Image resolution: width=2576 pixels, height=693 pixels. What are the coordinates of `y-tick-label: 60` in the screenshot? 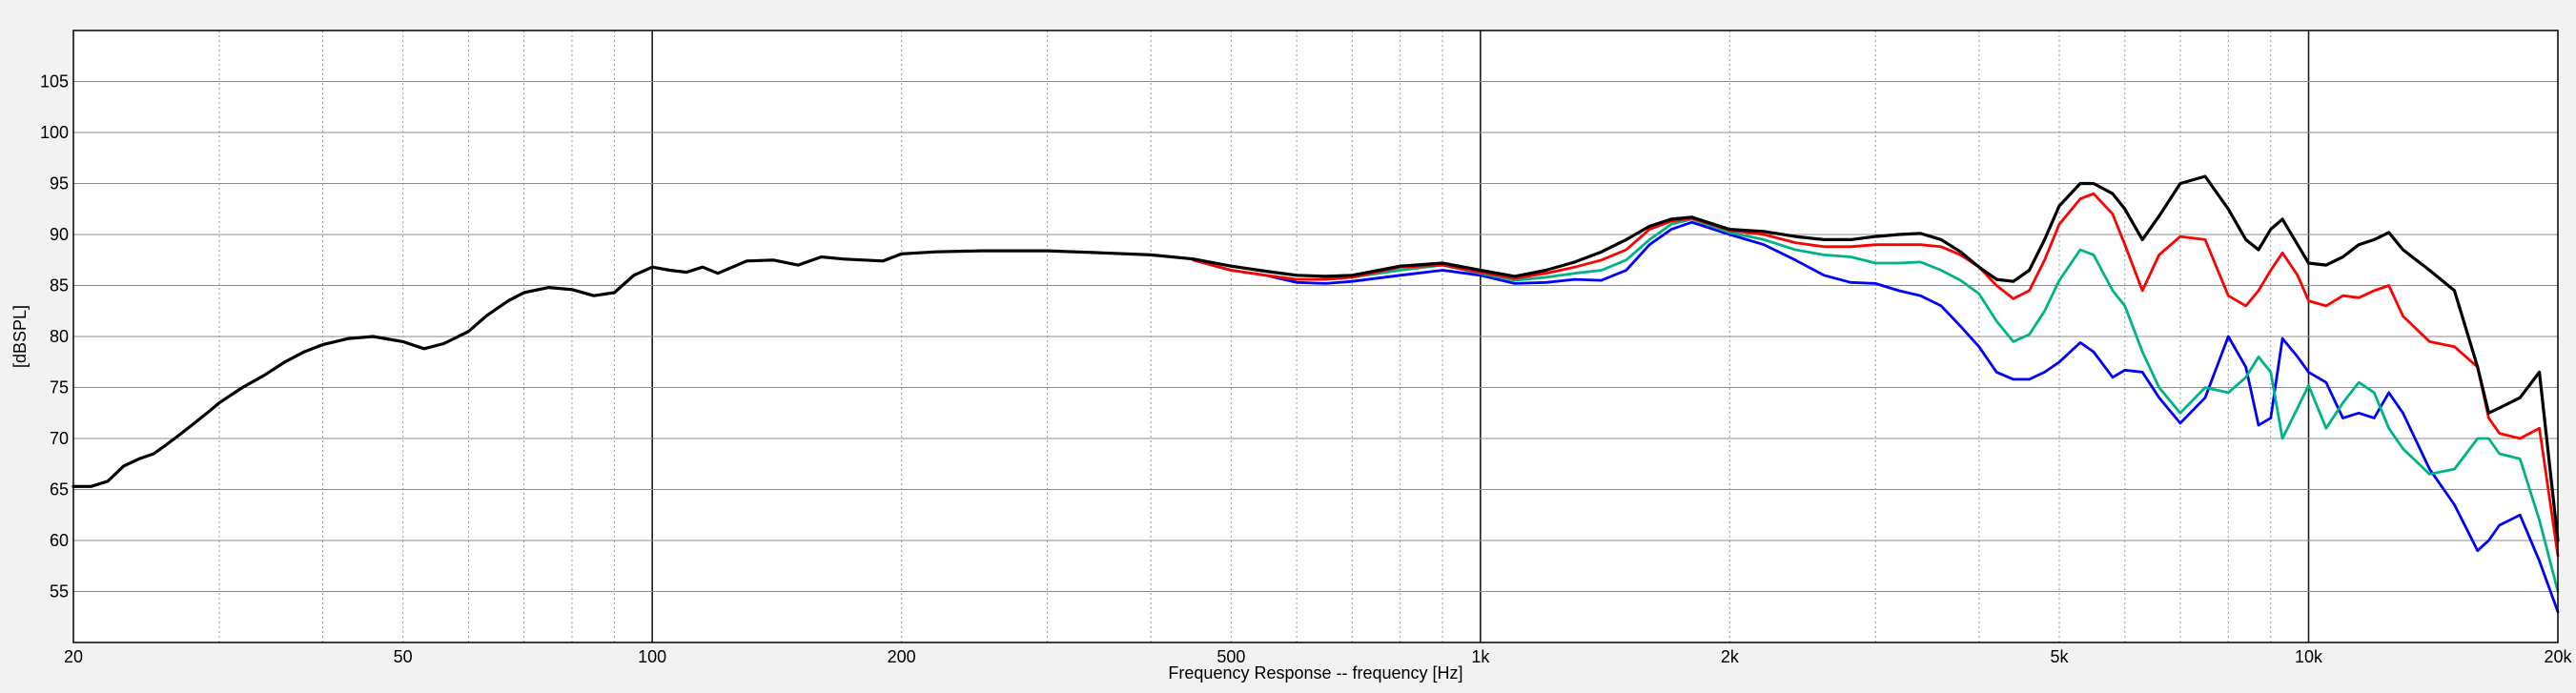 It's located at (60, 540).